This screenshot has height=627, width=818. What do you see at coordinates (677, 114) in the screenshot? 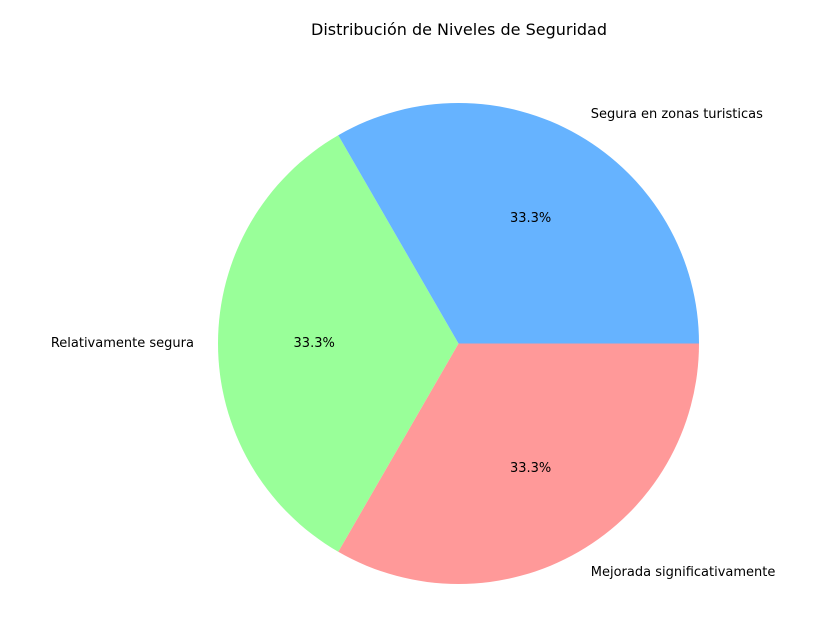
I see `slice-label: Segura en zonas turisticas` at bounding box center [677, 114].